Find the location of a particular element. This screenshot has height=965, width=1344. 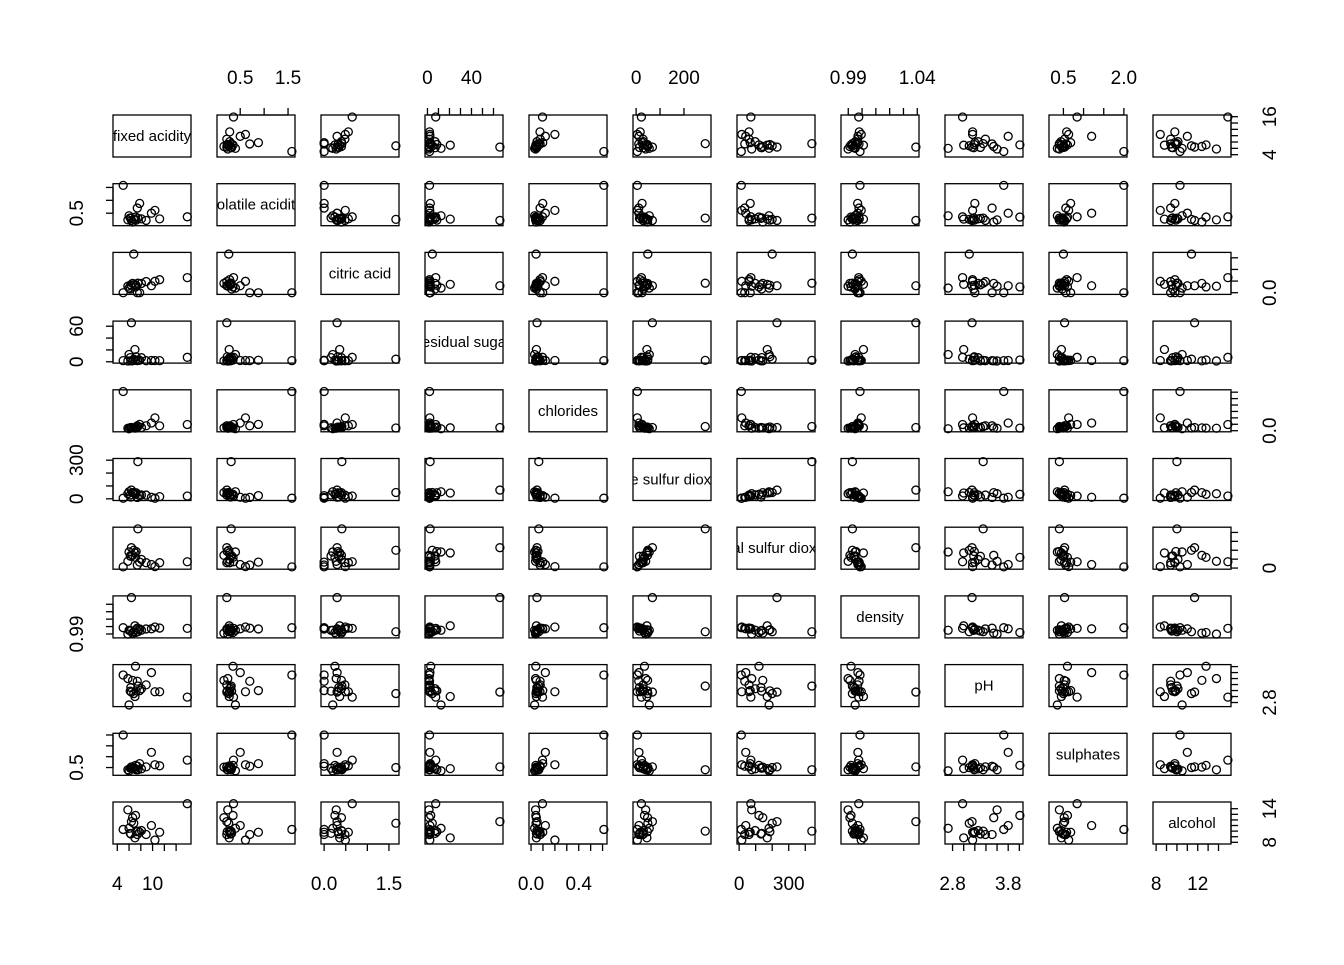

x-tick-label: 0 is located at coordinates (427, 78).